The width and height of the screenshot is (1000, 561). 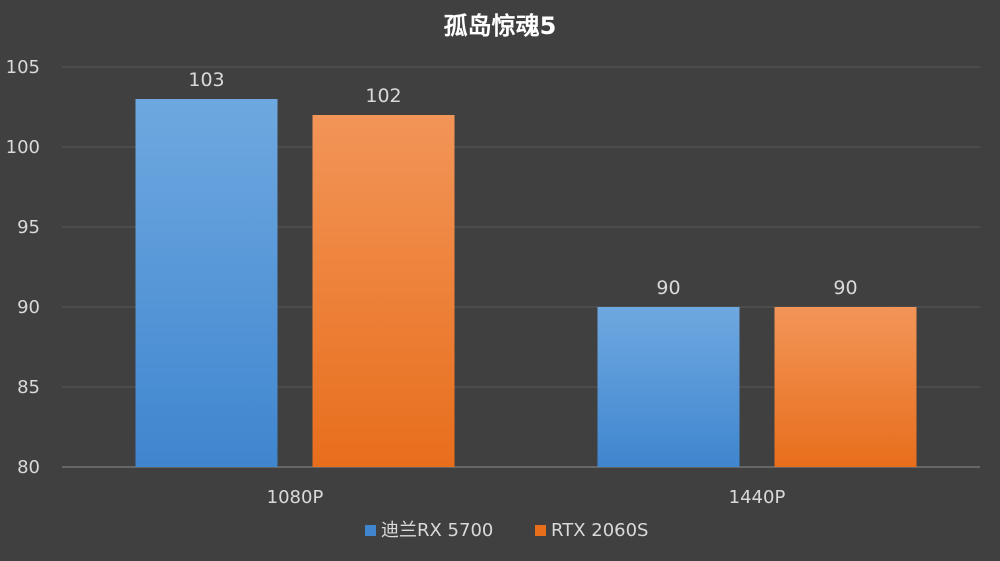 I want to click on legend-label: RTX 2060S, so click(x=599, y=530).